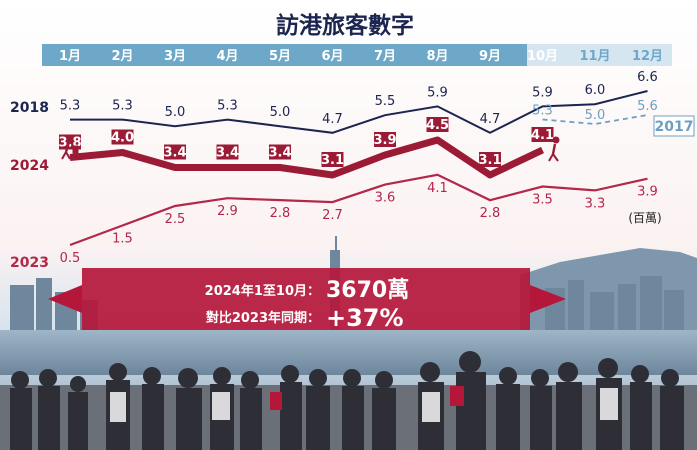 The width and height of the screenshot is (697, 450). What do you see at coordinates (490, 56) in the screenshot?
I see `month-label: 9月` at bounding box center [490, 56].